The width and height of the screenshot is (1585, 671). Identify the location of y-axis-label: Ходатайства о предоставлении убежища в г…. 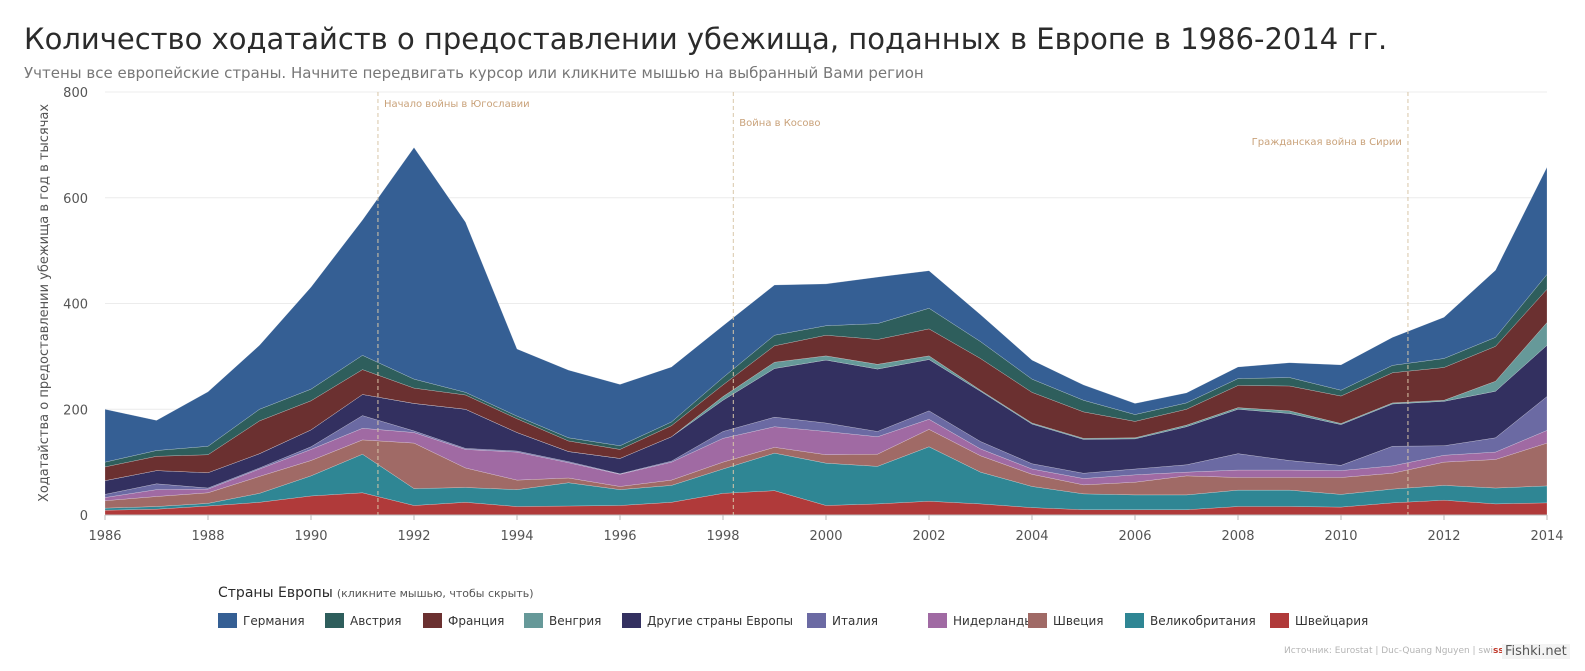
(44, 303).